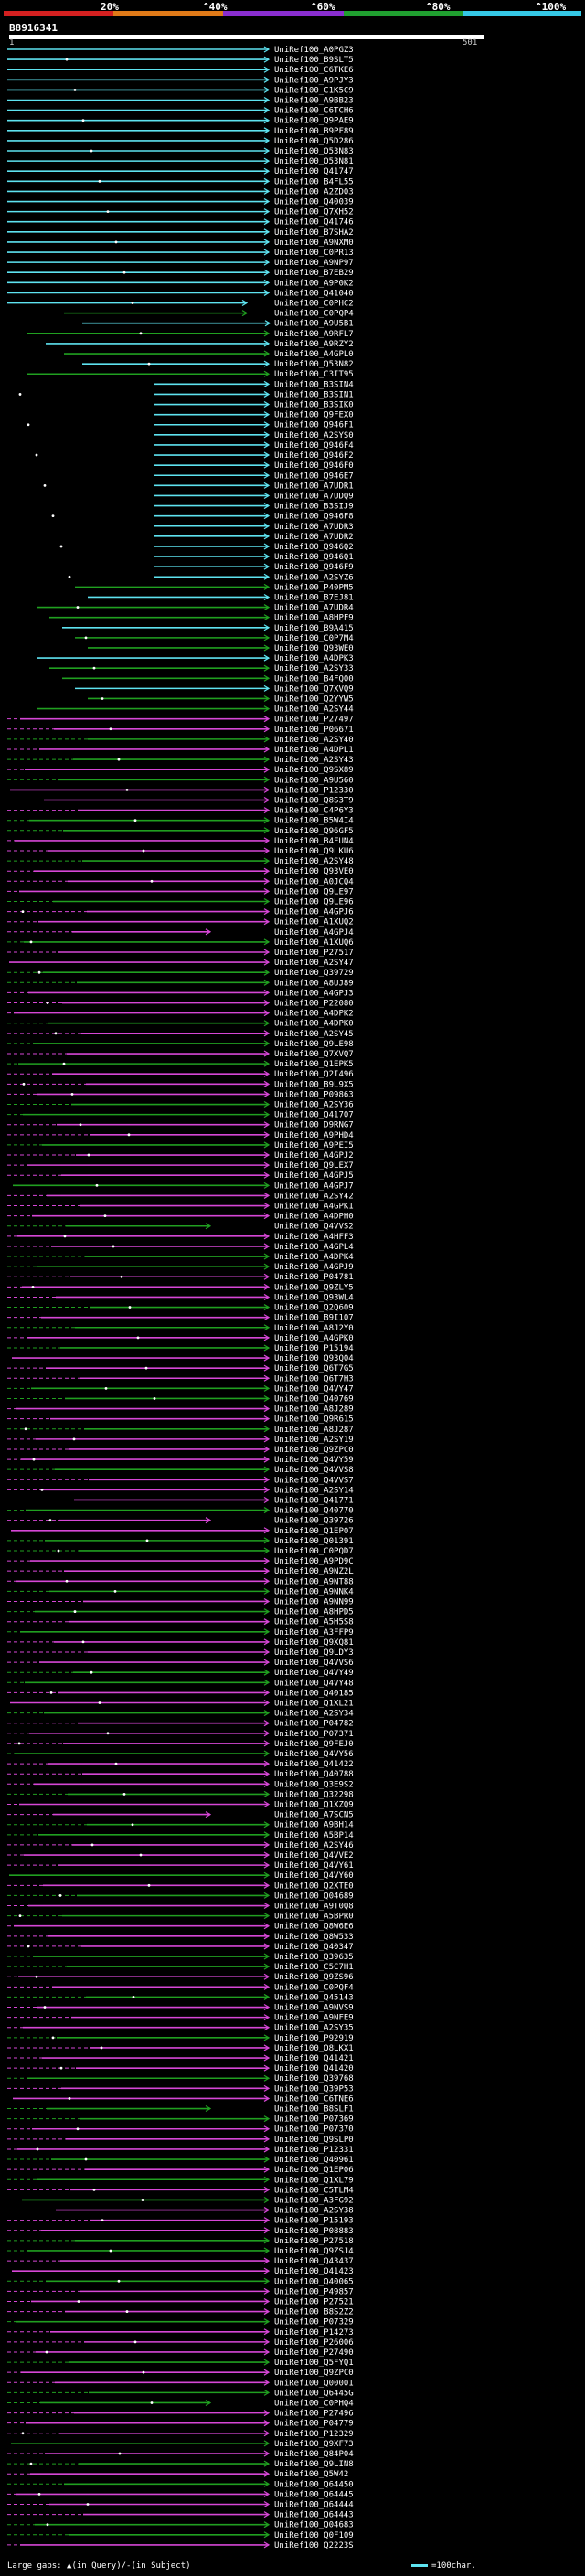  I want to click on hit-label: UniRef100_C0PQF4, so click(314, 1987).